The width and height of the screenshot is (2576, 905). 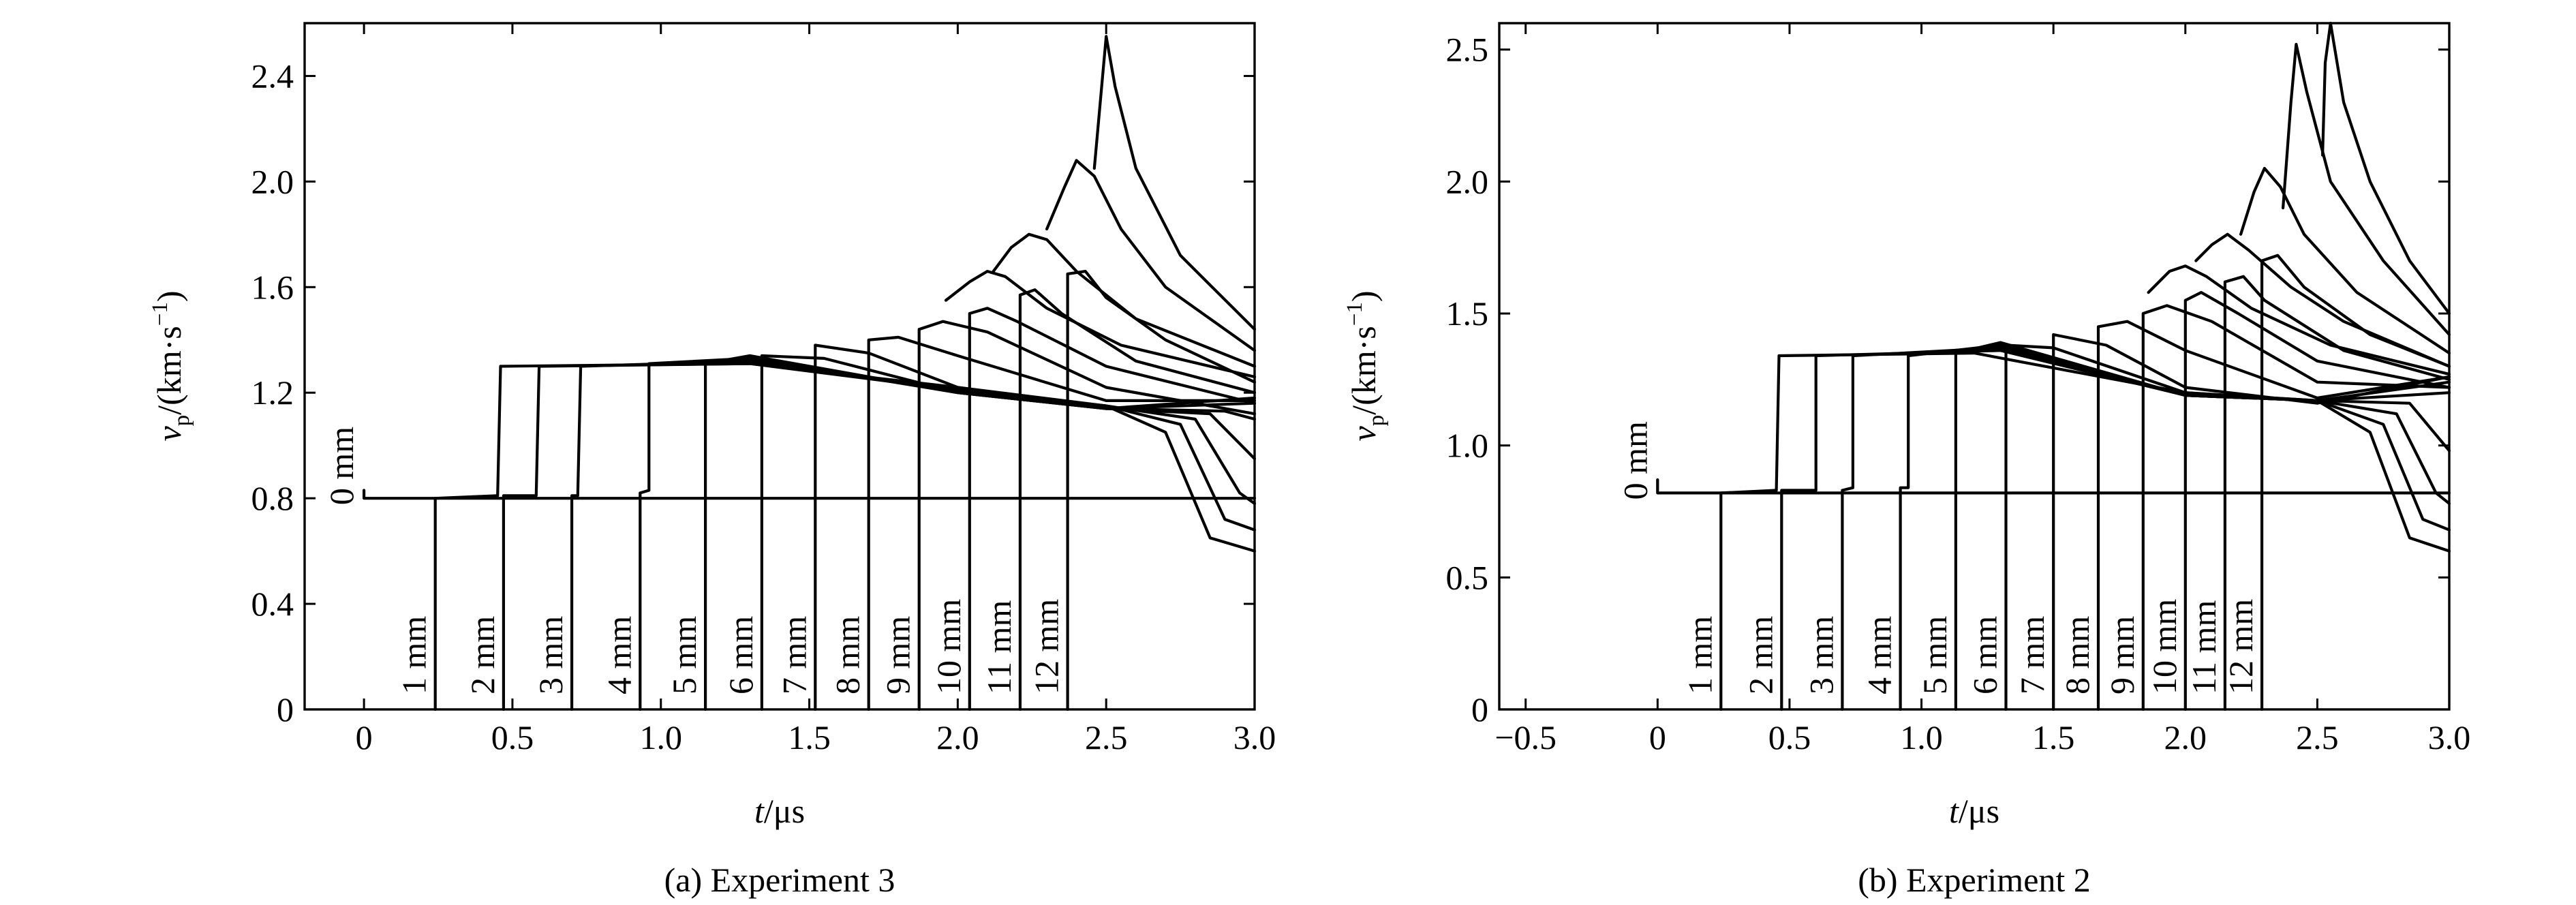 What do you see at coordinates (512, 737) in the screenshot?
I see `x-tick-label-a-1: 0.5` at bounding box center [512, 737].